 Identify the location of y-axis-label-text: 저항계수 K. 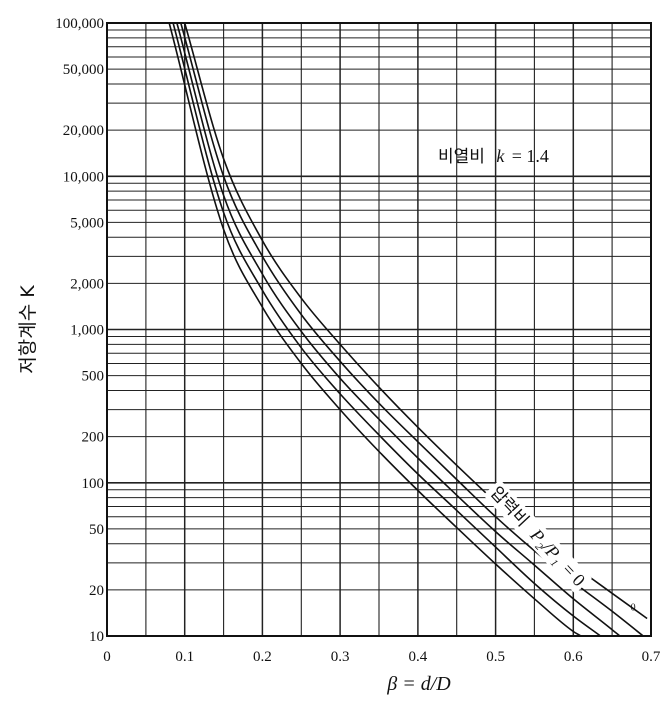
(28, 329).